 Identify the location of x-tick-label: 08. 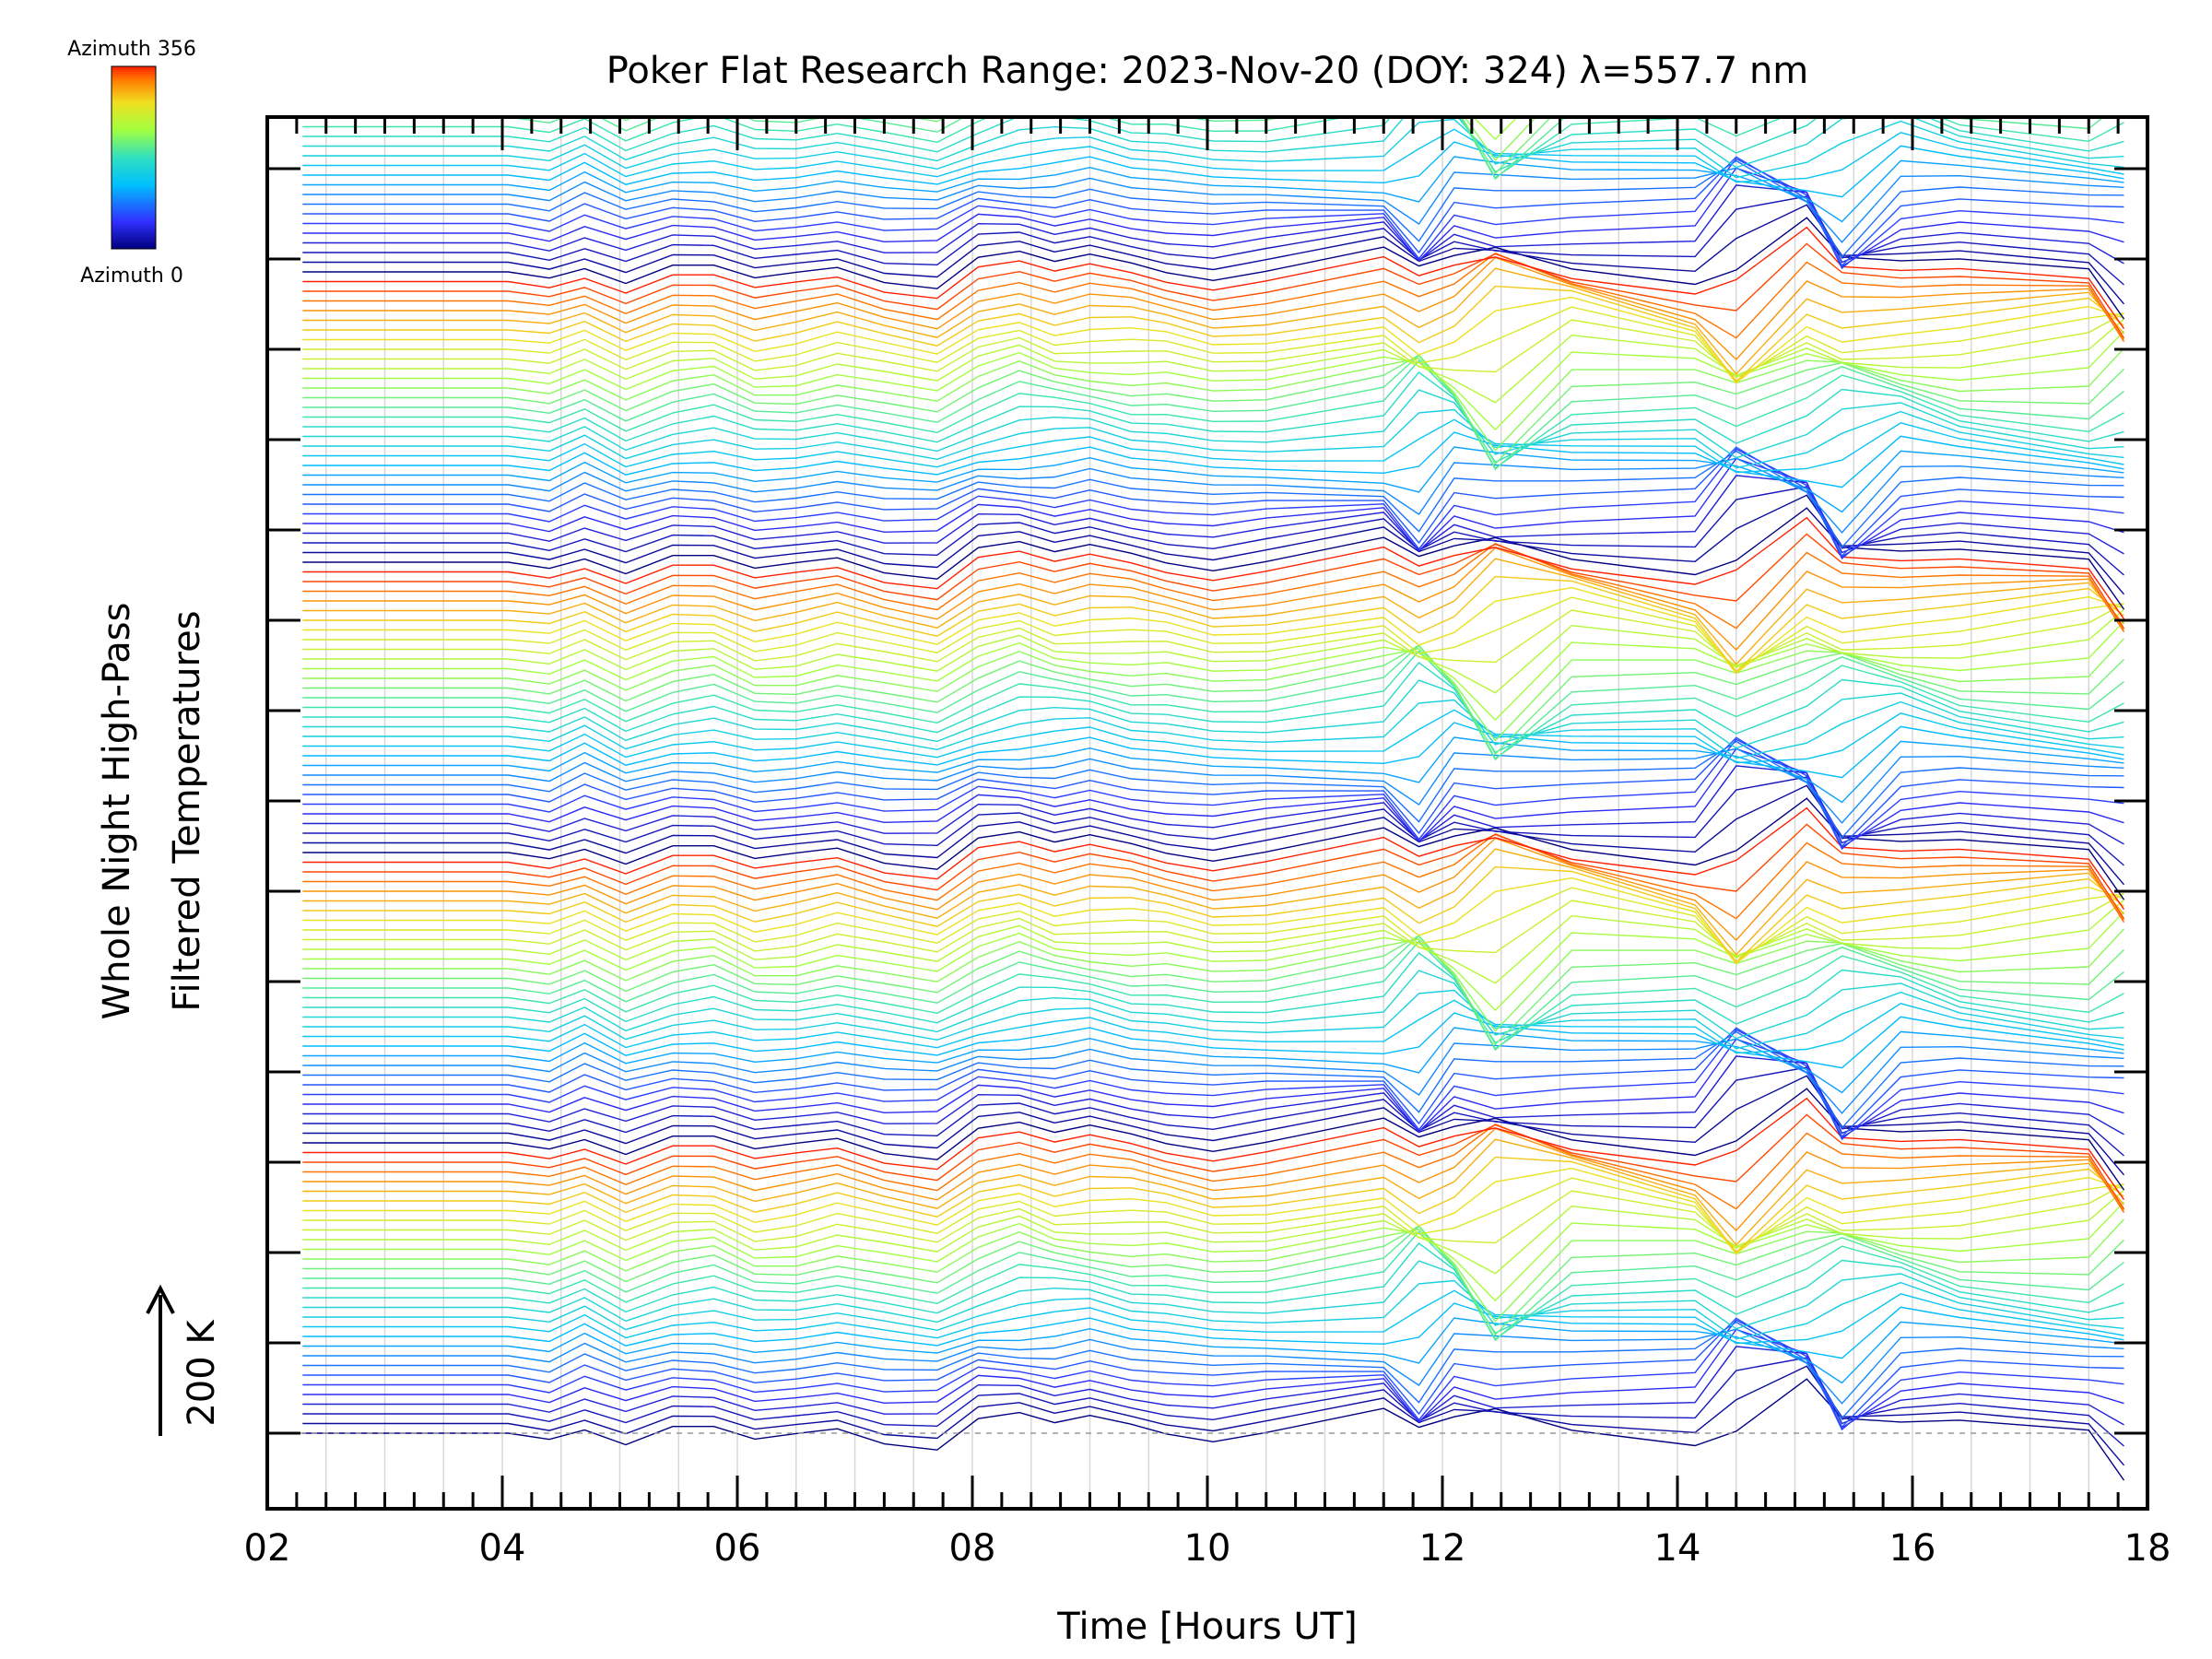
(972, 1548).